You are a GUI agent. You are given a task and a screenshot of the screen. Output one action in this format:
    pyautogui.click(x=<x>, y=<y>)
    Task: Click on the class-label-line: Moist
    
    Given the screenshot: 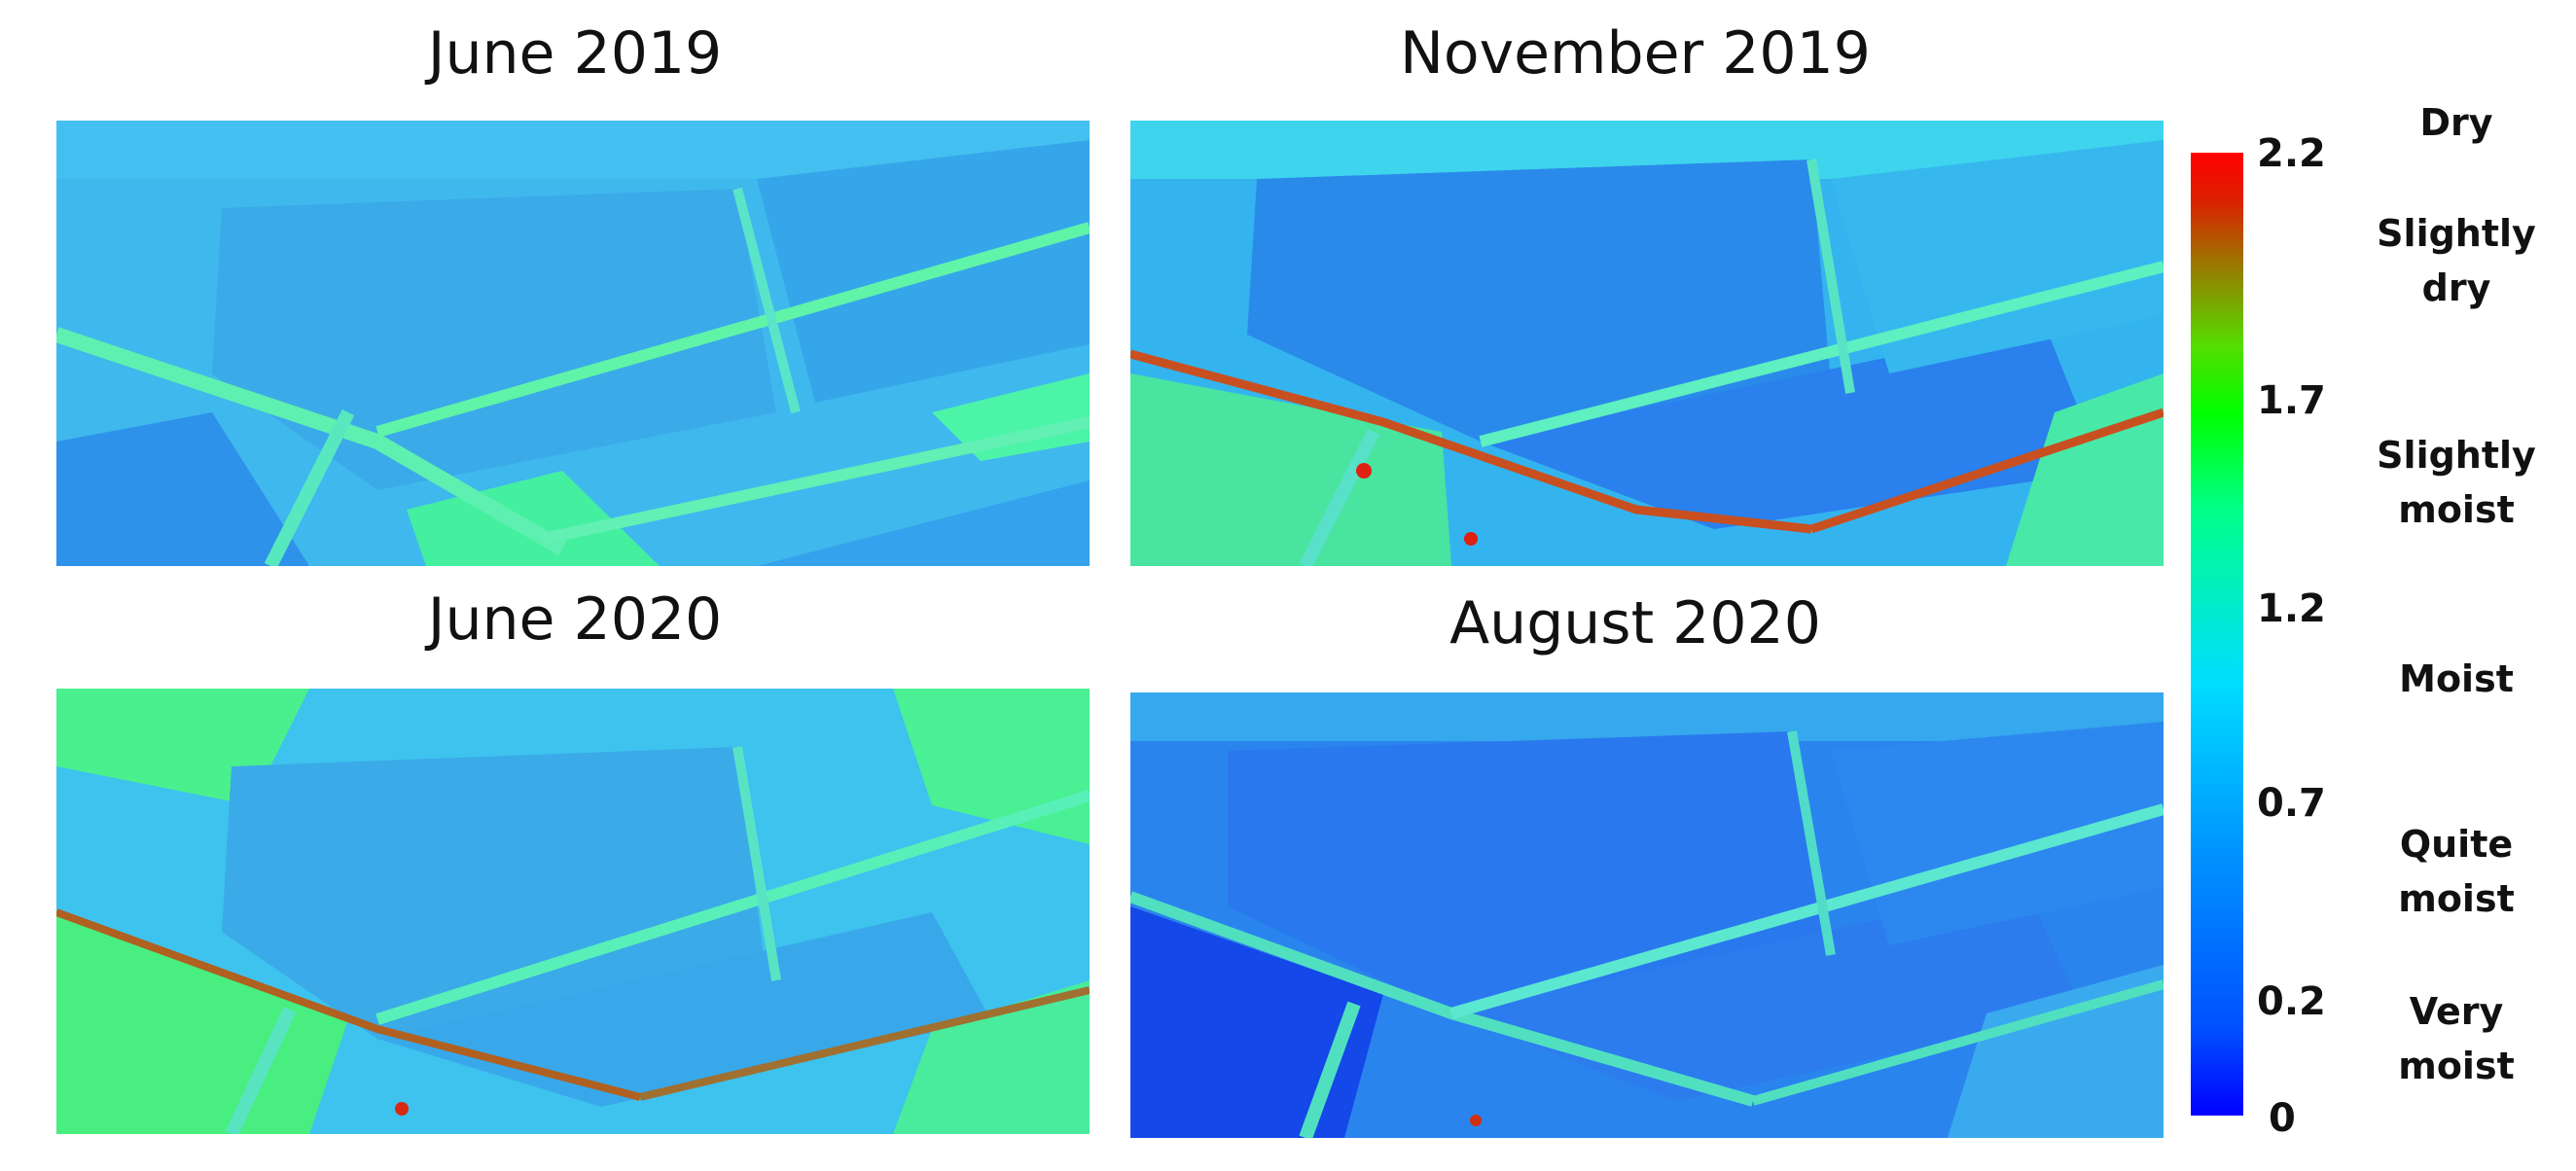 What is the action you would take?
    pyautogui.click(x=2456, y=679)
    